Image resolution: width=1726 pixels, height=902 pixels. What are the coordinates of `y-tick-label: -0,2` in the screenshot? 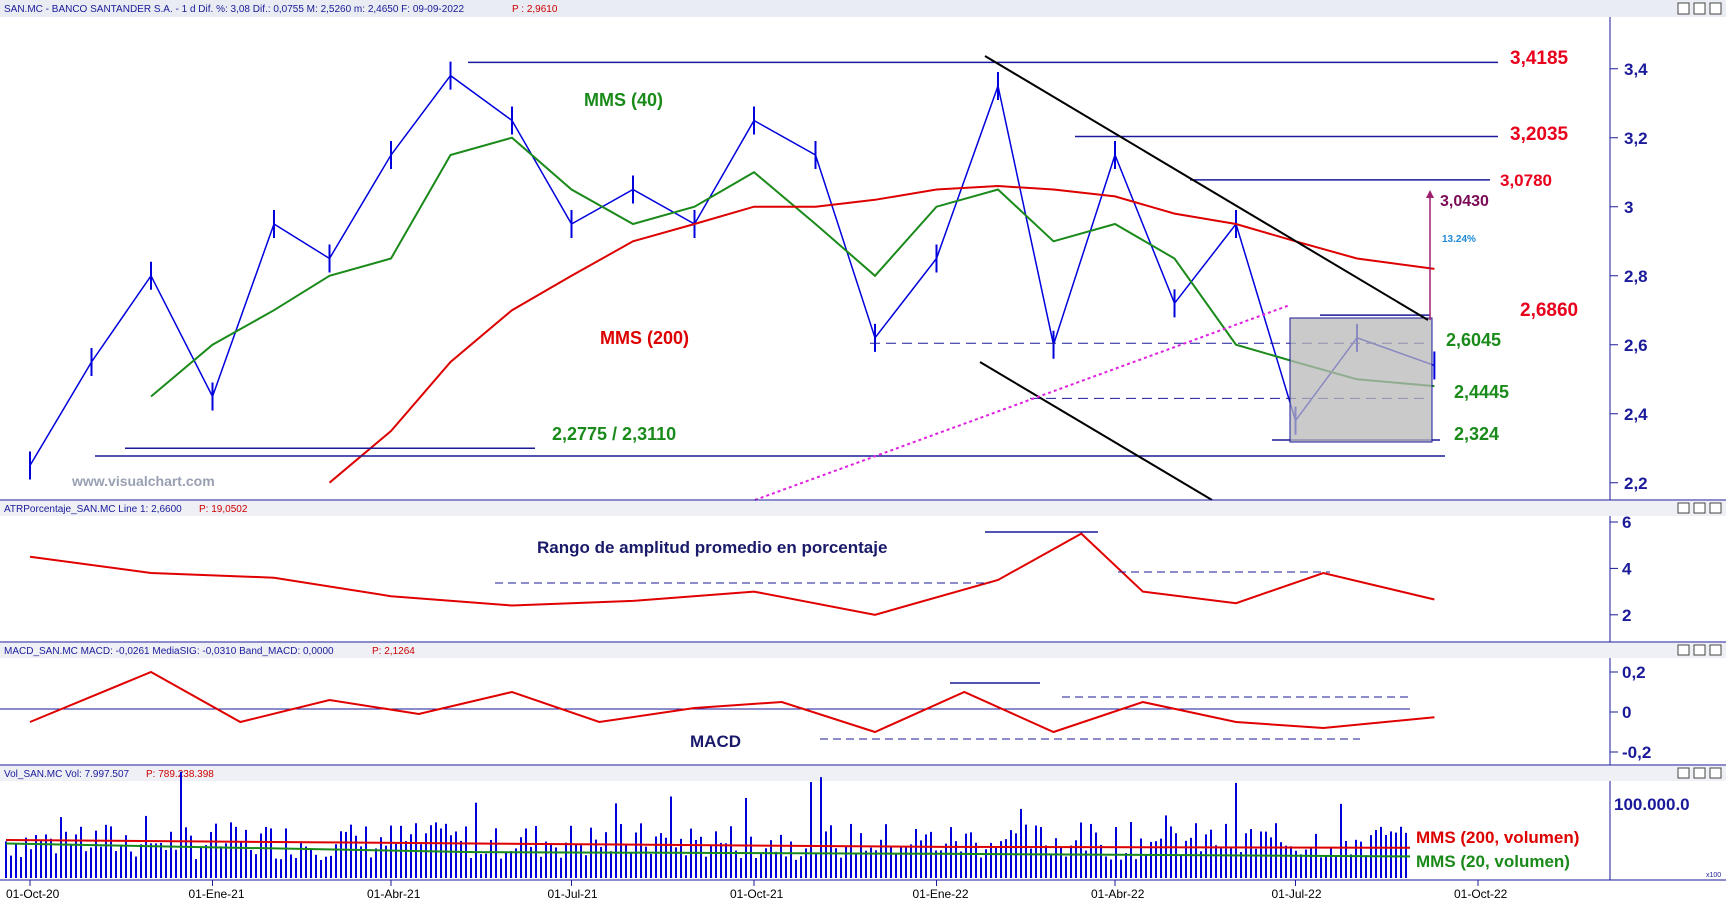 It's located at (1636, 752).